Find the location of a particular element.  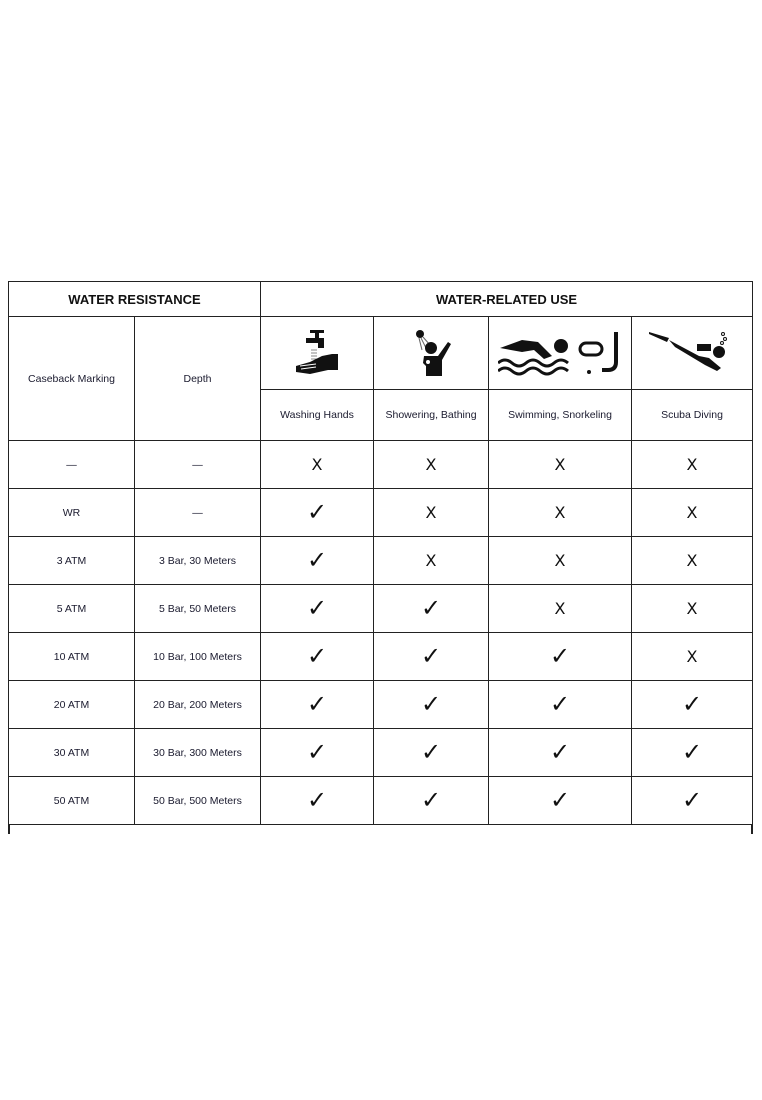

use-label-showering: Showering, Bathing is located at coordinates (431, 415).